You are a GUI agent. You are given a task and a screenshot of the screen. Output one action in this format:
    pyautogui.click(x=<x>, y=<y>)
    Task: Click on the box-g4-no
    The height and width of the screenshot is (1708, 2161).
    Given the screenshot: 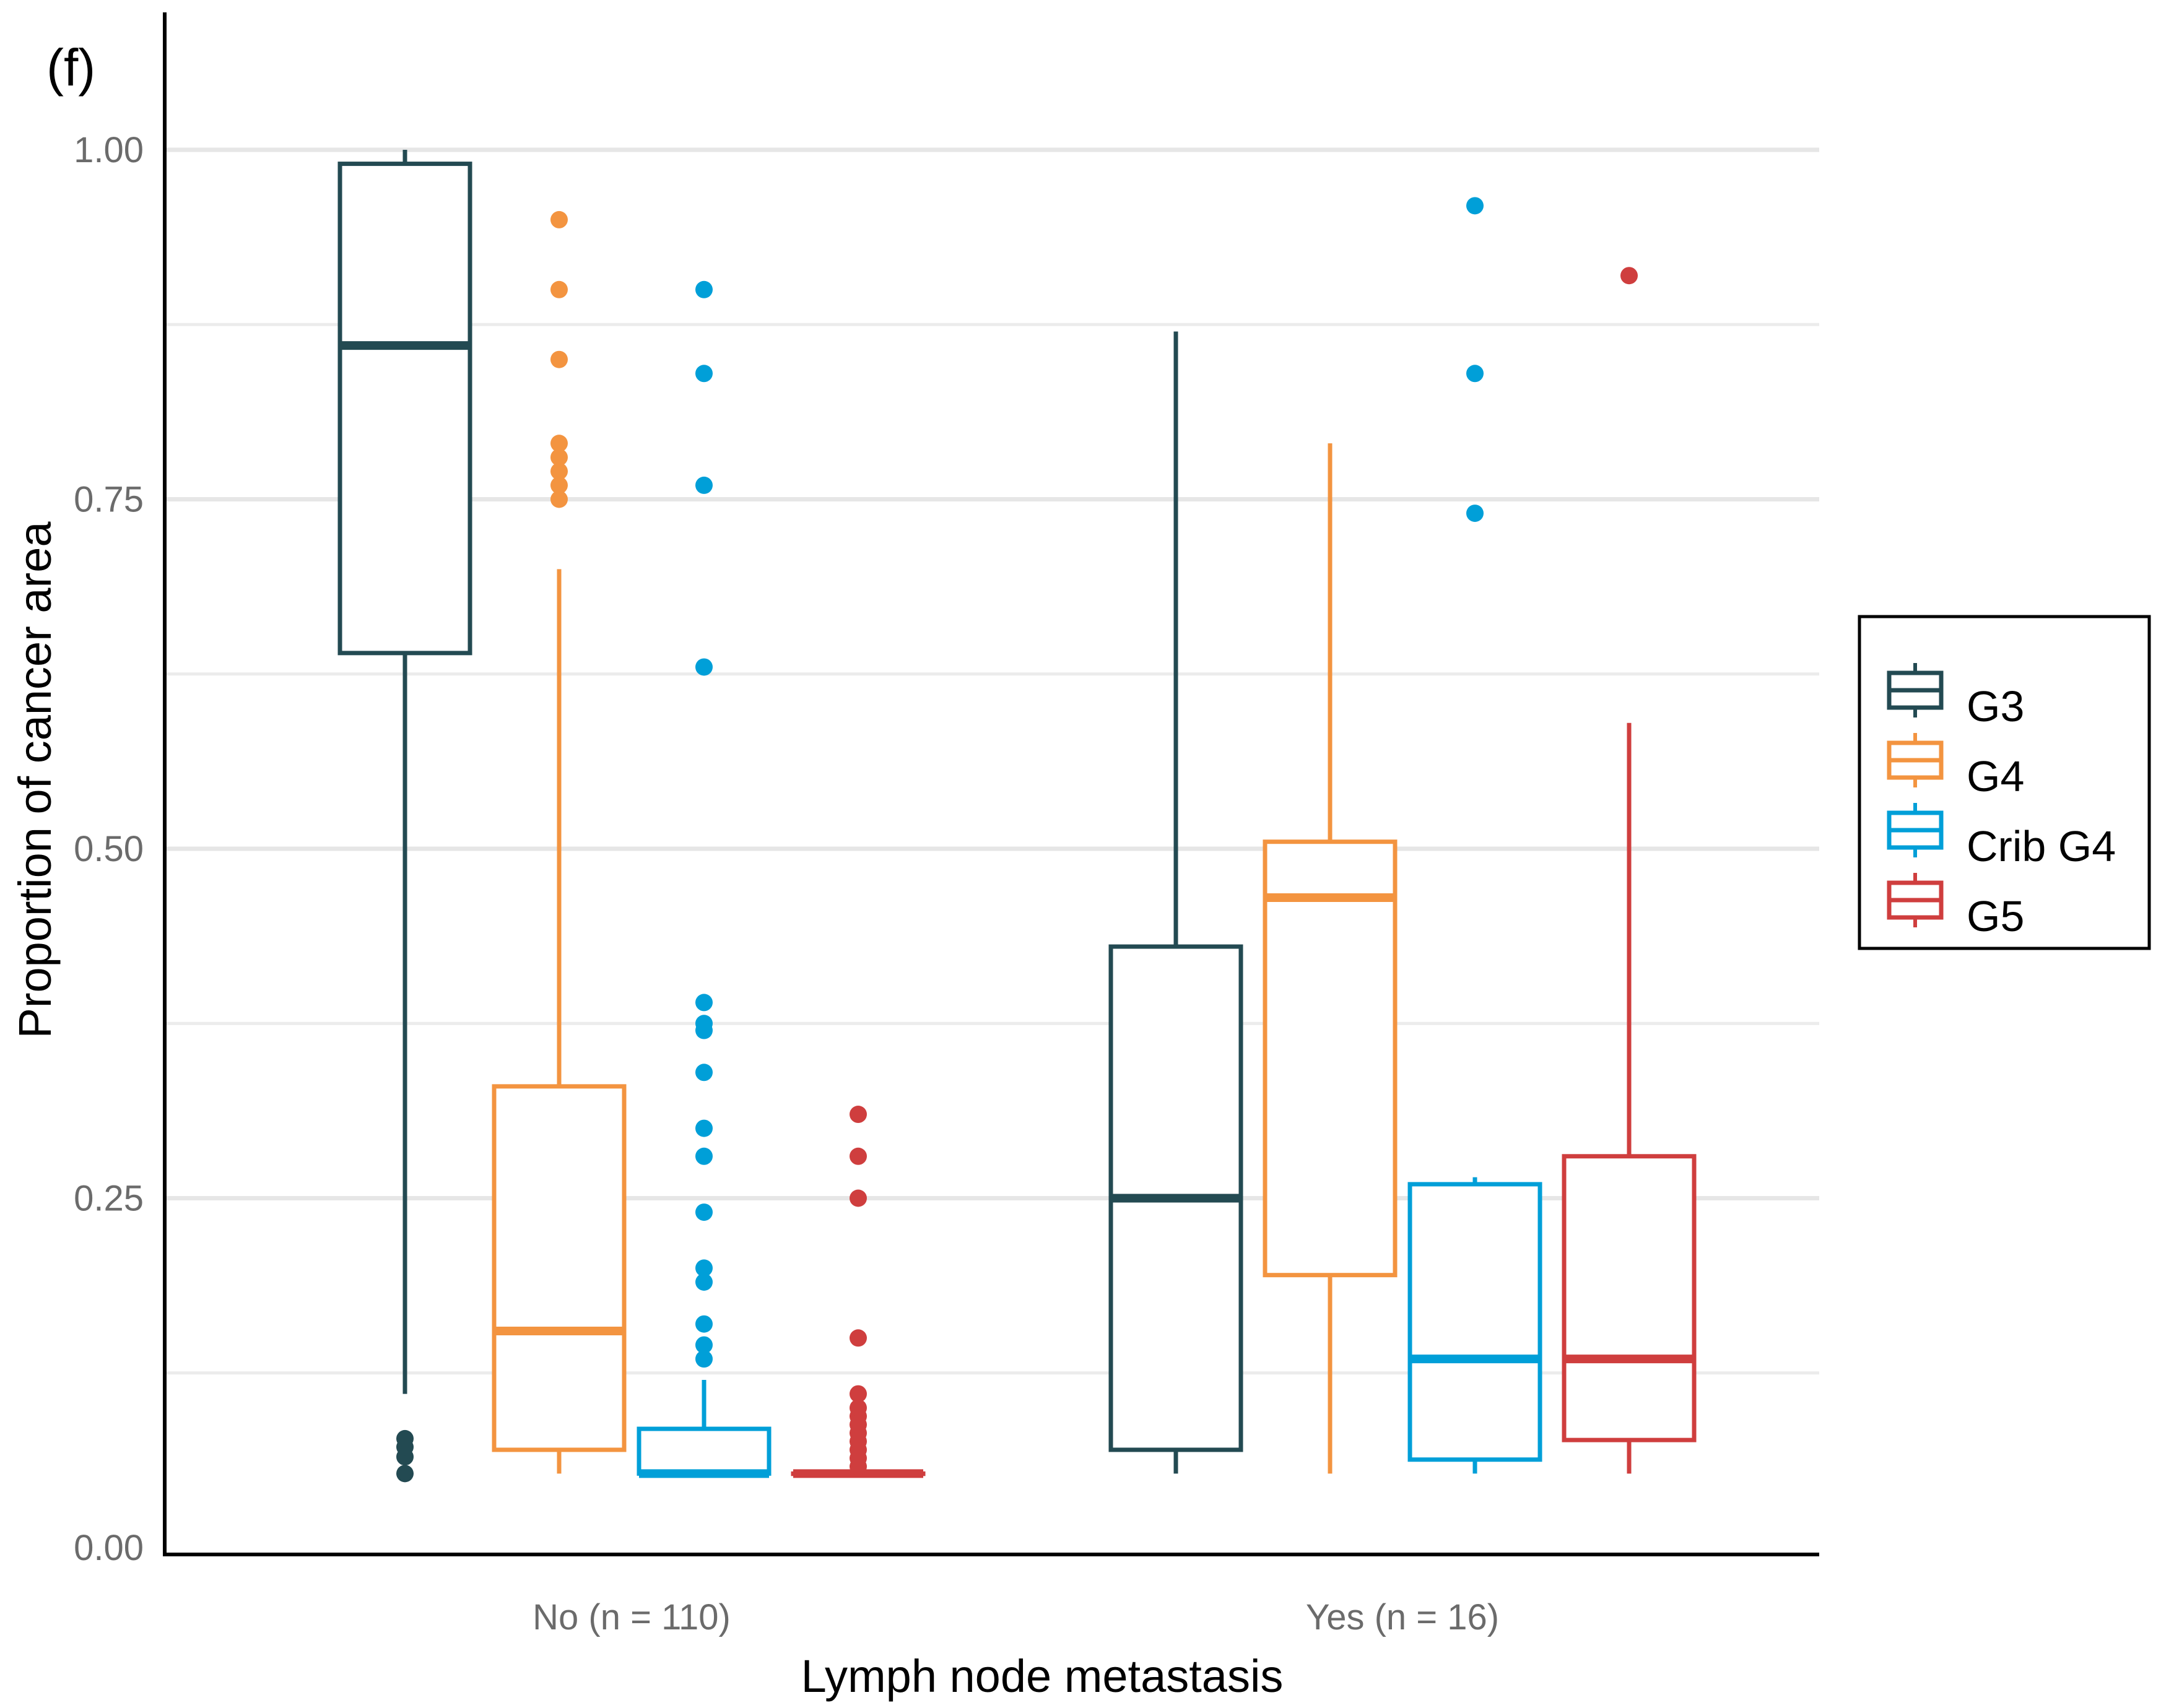 What is the action you would take?
    pyautogui.click(x=559, y=842)
    